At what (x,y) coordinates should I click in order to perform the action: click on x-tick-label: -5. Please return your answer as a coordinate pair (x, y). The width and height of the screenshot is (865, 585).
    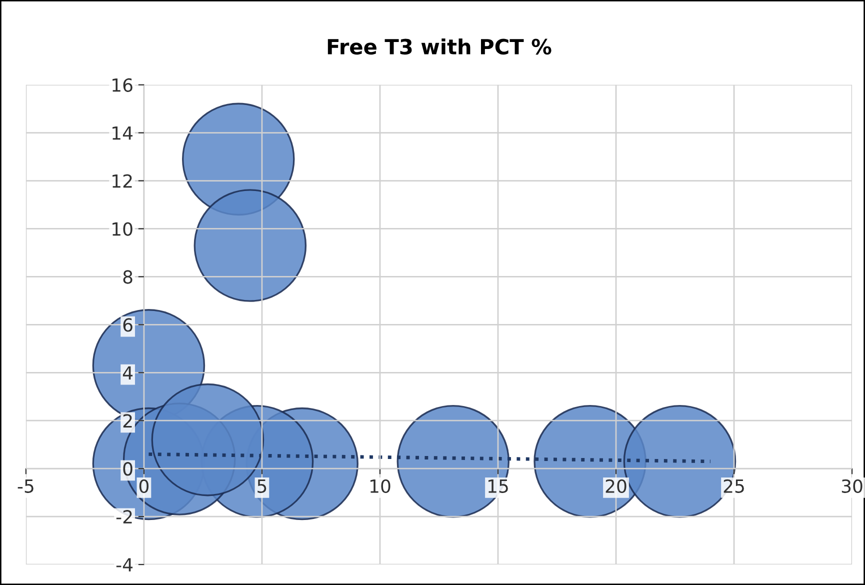
    Looking at the image, I should click on (26, 486).